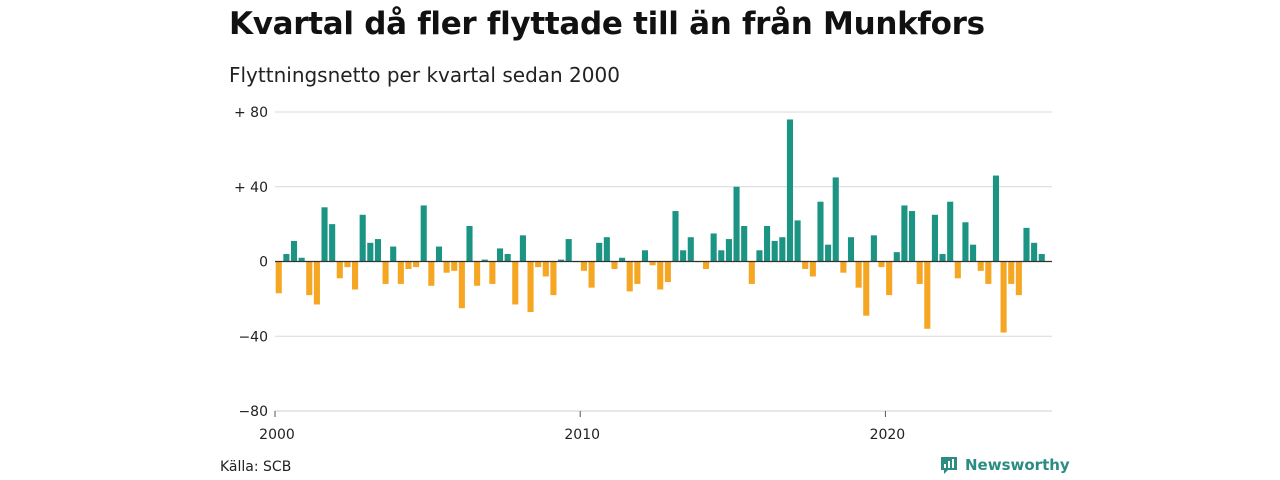 This screenshot has width=1280, height=480. Describe the element at coordinates (251, 113) in the screenshot. I see `y-tick-label: + 80` at that location.